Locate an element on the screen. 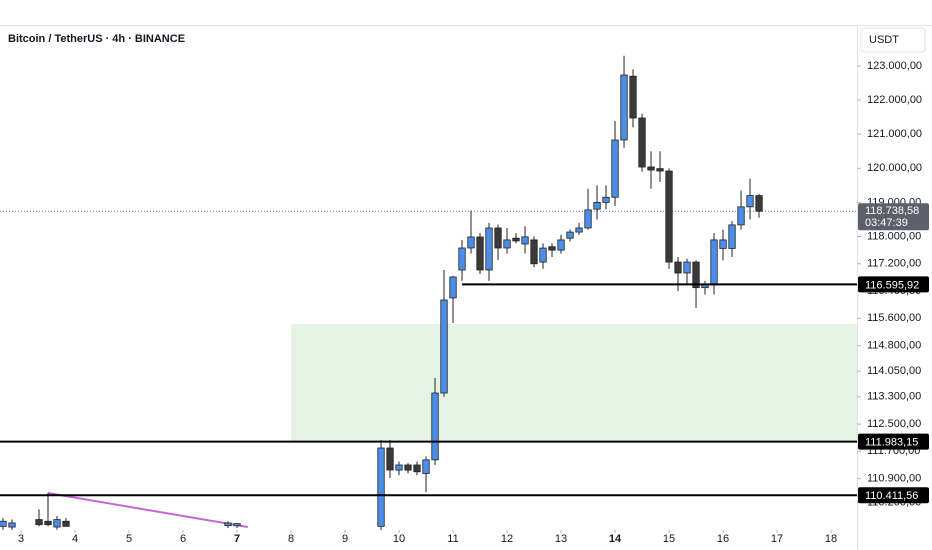 This screenshot has height=550, width=932. y-tick-label: 113.300,00 is located at coordinates (894, 397).